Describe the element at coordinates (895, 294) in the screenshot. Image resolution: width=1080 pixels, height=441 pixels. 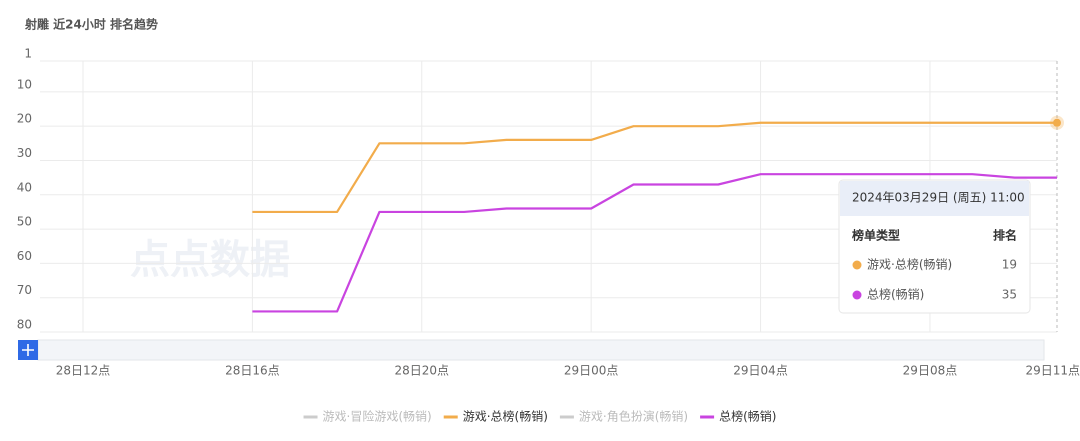
I see `tooltip-series: 总榜(畅销)` at that location.